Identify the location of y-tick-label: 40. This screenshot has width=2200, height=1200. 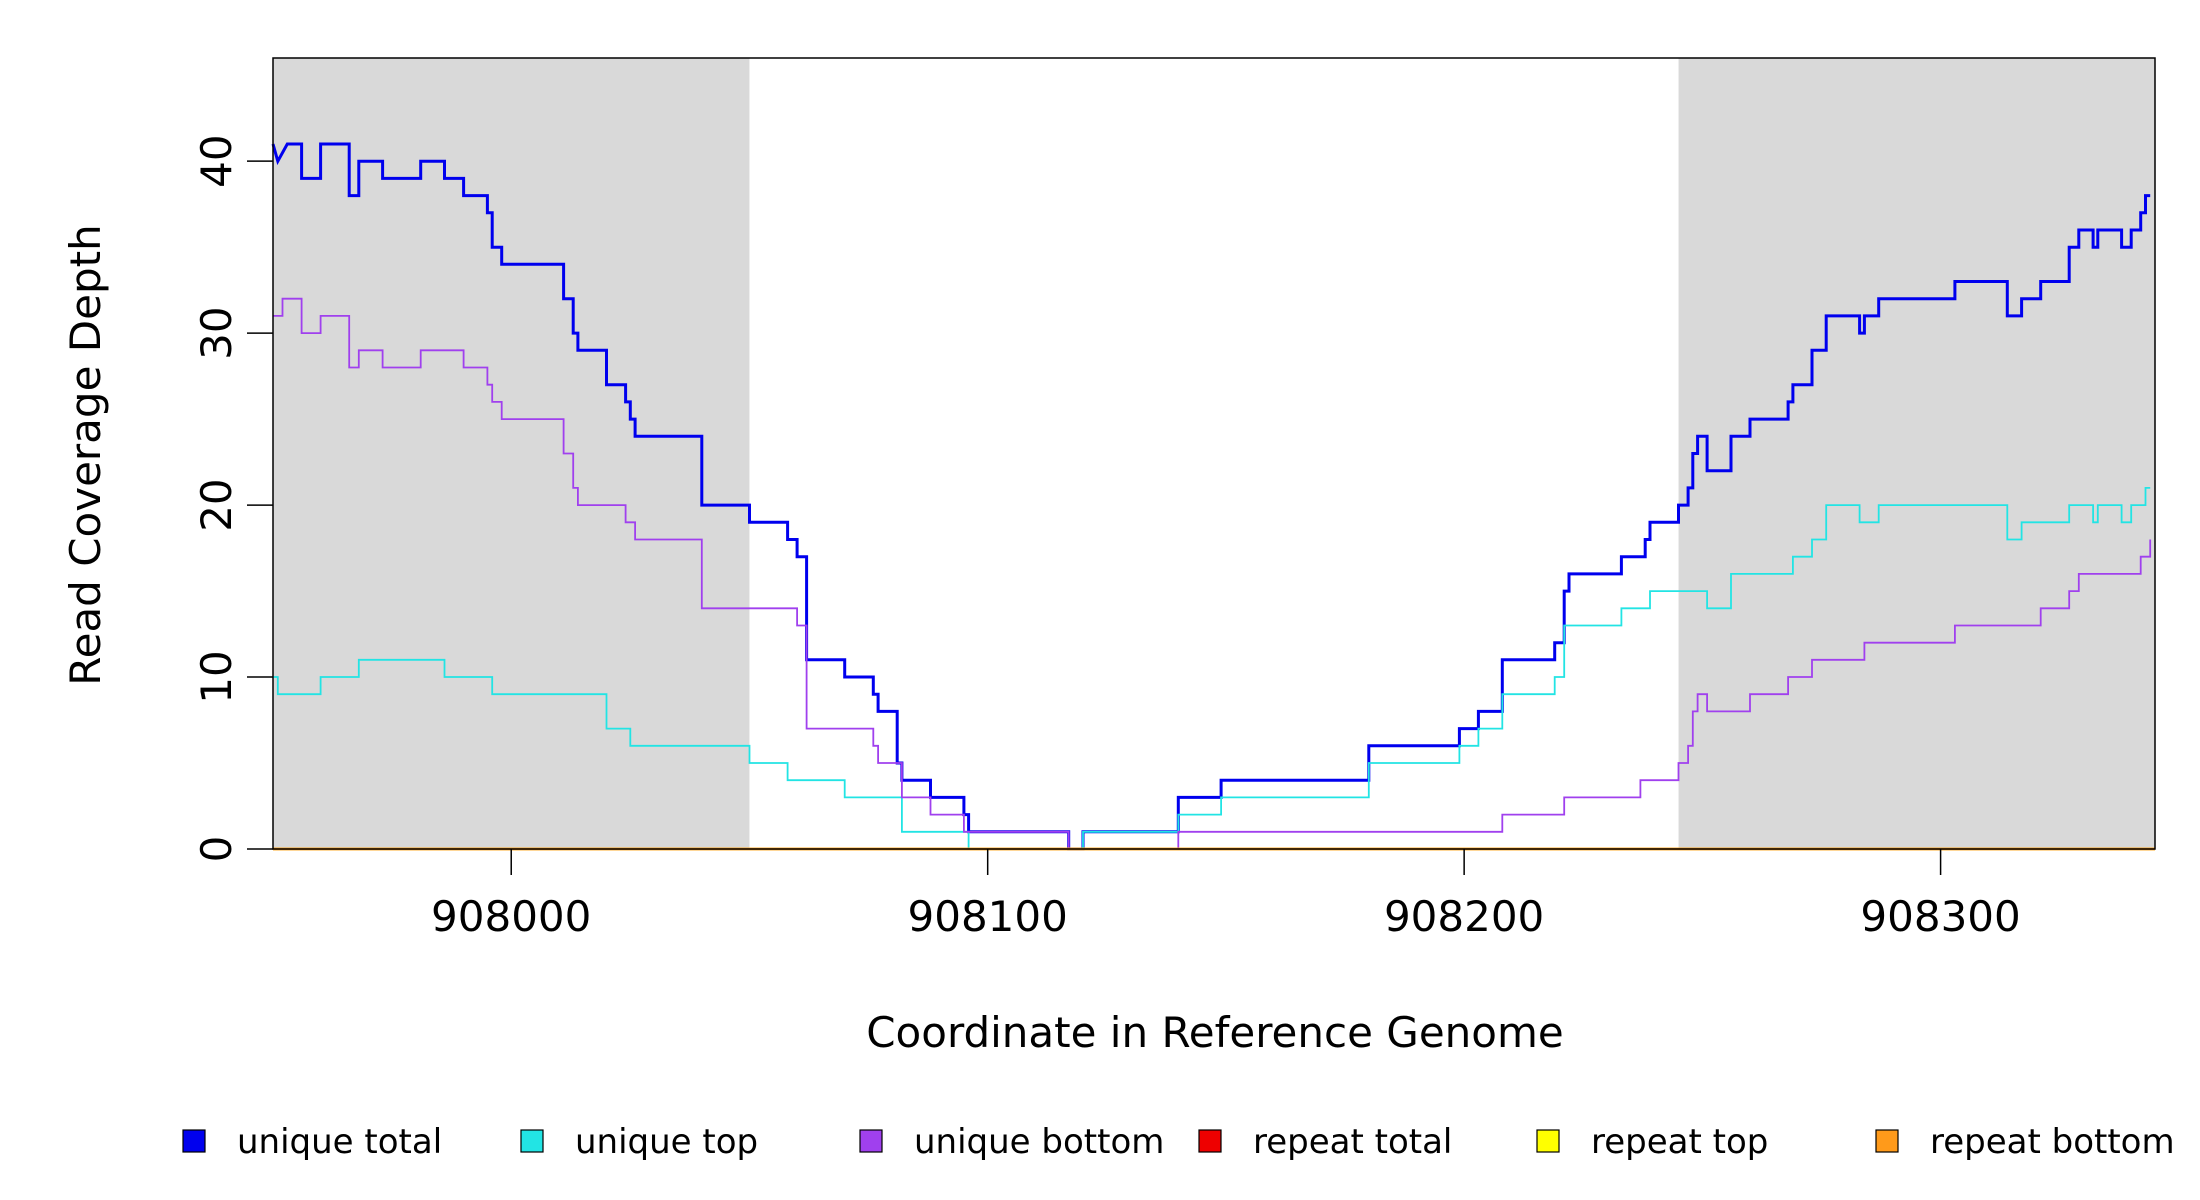
(216, 160).